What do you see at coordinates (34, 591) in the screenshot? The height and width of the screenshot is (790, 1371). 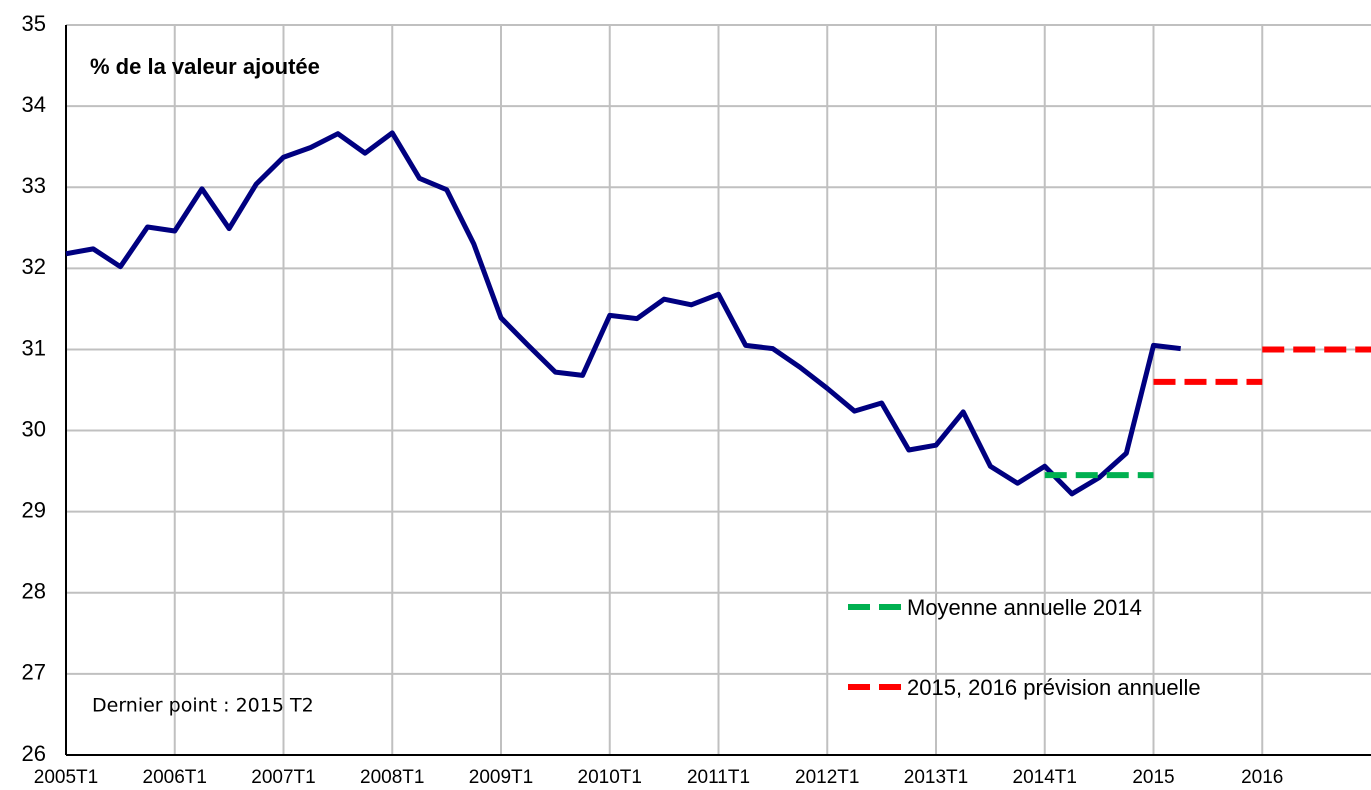 I see `y-tick-label: 28` at bounding box center [34, 591].